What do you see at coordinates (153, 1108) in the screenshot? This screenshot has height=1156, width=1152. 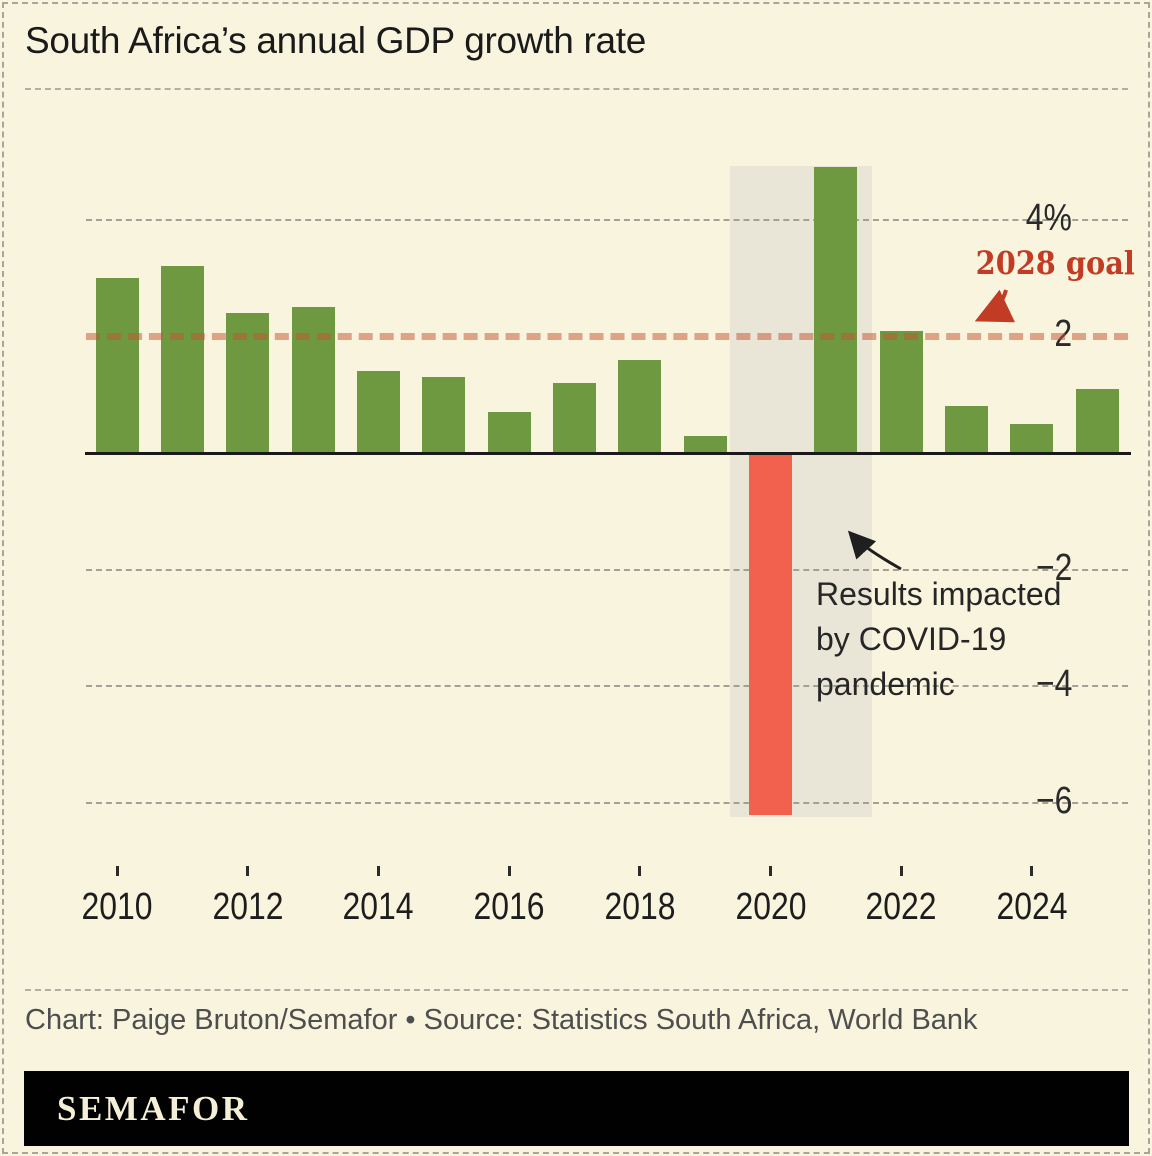 I see `semafor-wordmark: SEMAFOR` at bounding box center [153, 1108].